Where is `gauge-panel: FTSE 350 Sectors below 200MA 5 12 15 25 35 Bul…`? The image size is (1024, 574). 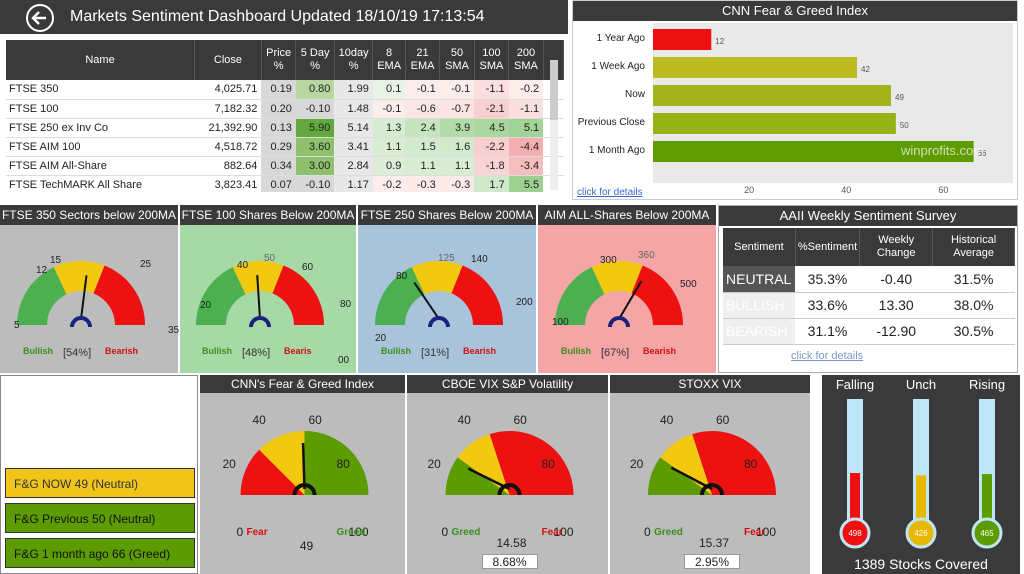
gauge-panel: FTSE 350 Sectors below 200MA 5 12 15 25 35 Bul… is located at coordinates (90, 289).